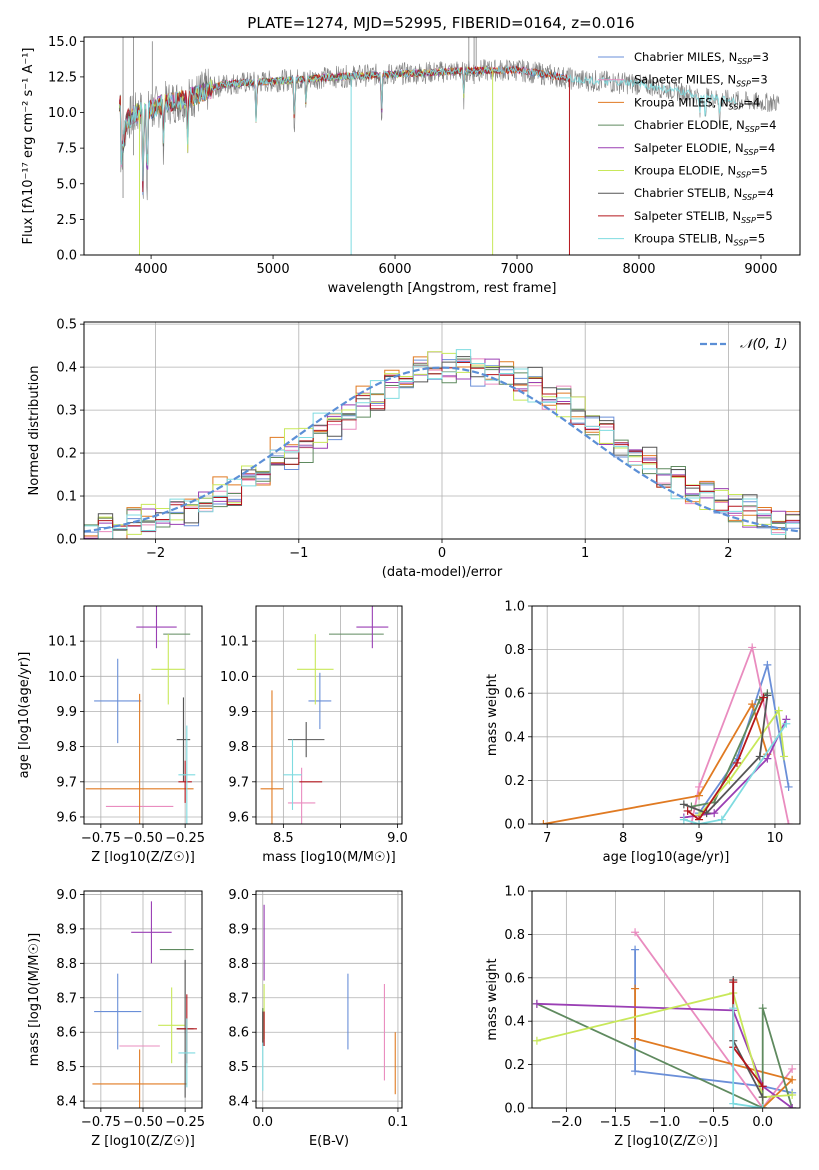 This screenshot has height=1170, width=819. What do you see at coordinates (442, 288) in the screenshot?
I see `x-axis-label: wavelength [Angstrom, rest frame]` at bounding box center [442, 288].